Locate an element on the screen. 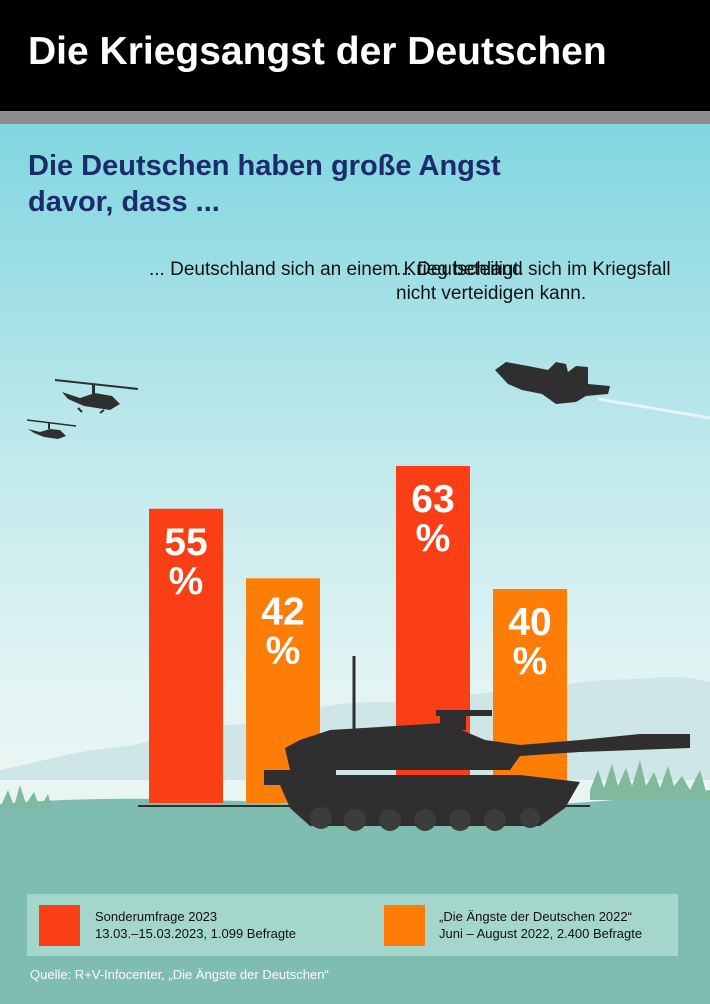 This screenshot has width=710, height=1004. legend-detail-2022: Juni – August 2022, 2.400 Befragte is located at coordinates (541, 934).